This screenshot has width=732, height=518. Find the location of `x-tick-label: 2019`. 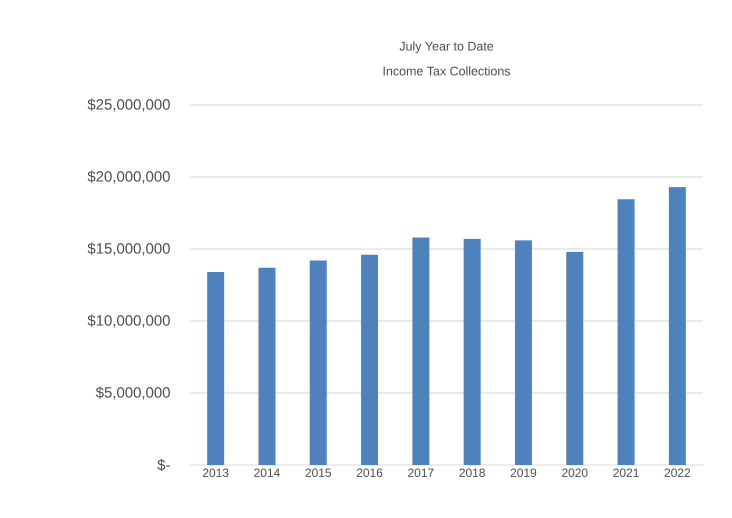

x-tick-label: 2019 is located at coordinates (523, 472).